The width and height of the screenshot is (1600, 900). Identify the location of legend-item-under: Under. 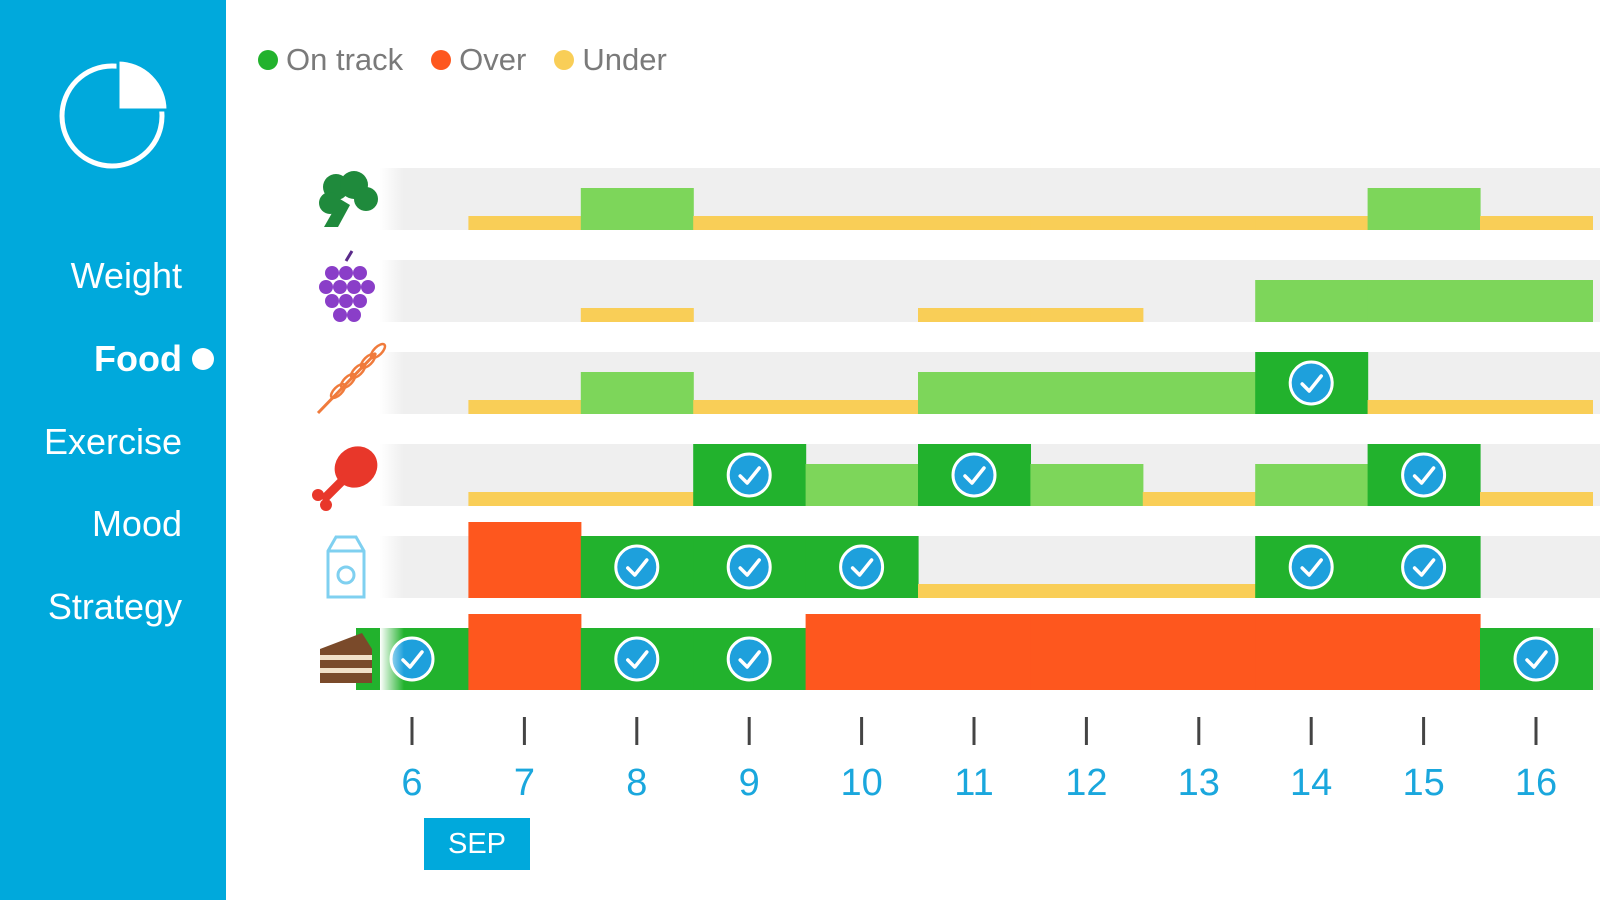
(610, 60).